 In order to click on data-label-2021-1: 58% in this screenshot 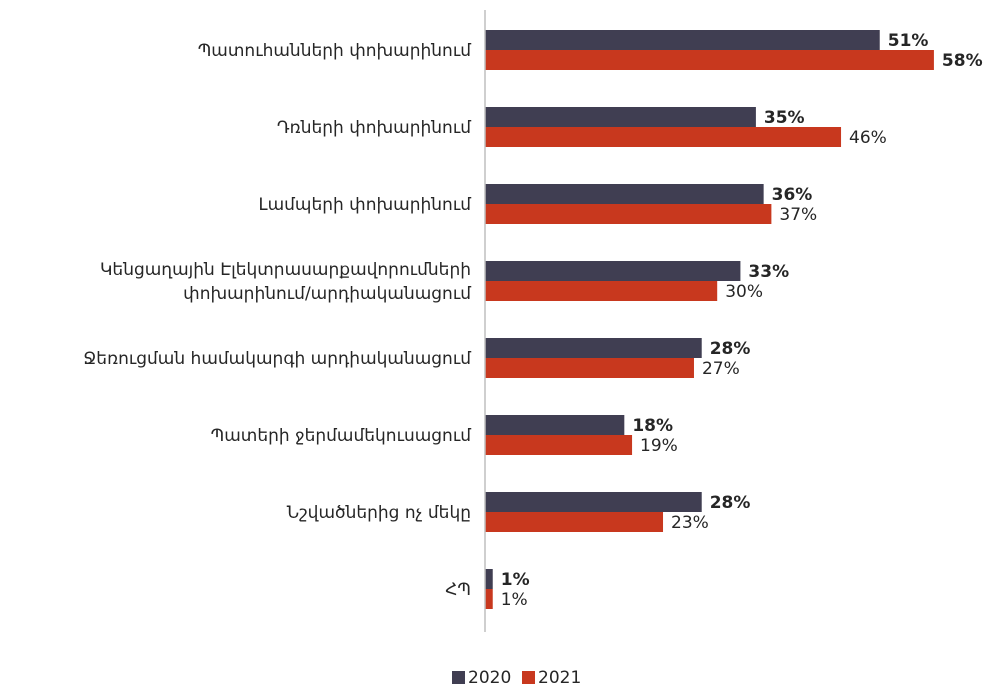, I will do `click(962, 61)`.